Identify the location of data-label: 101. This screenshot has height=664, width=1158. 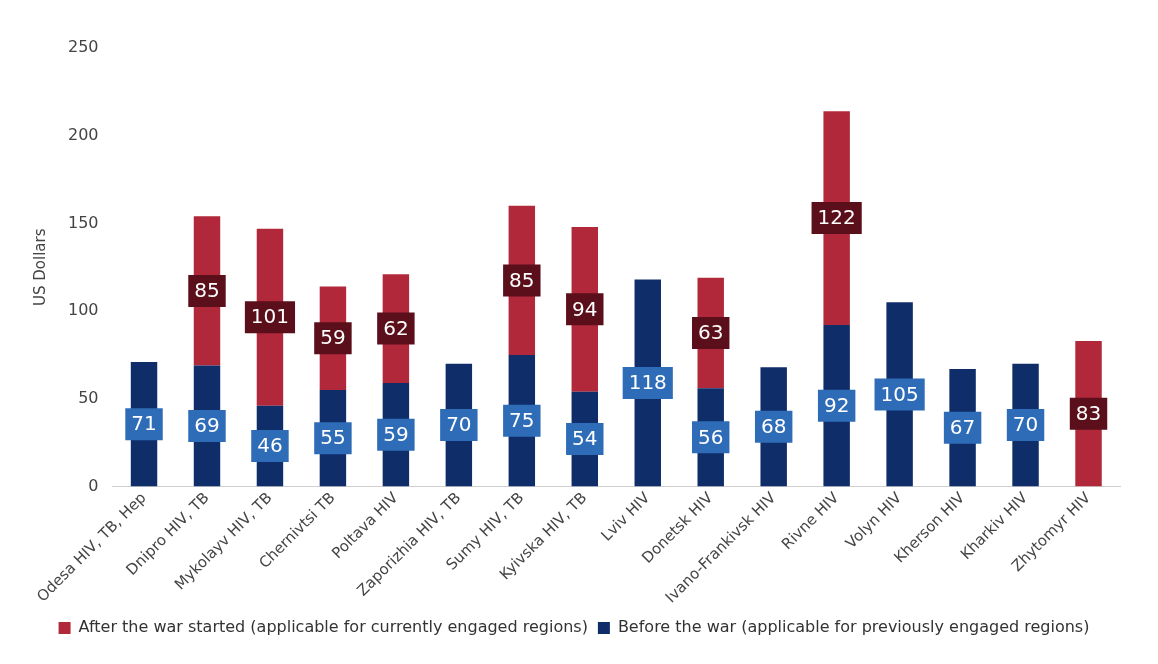
(270, 316).